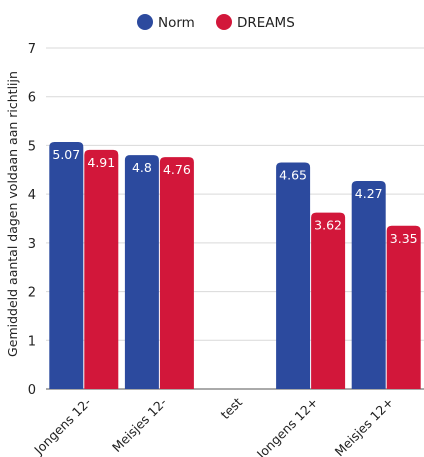  I want to click on y-tick-label: 4, so click(32, 195).